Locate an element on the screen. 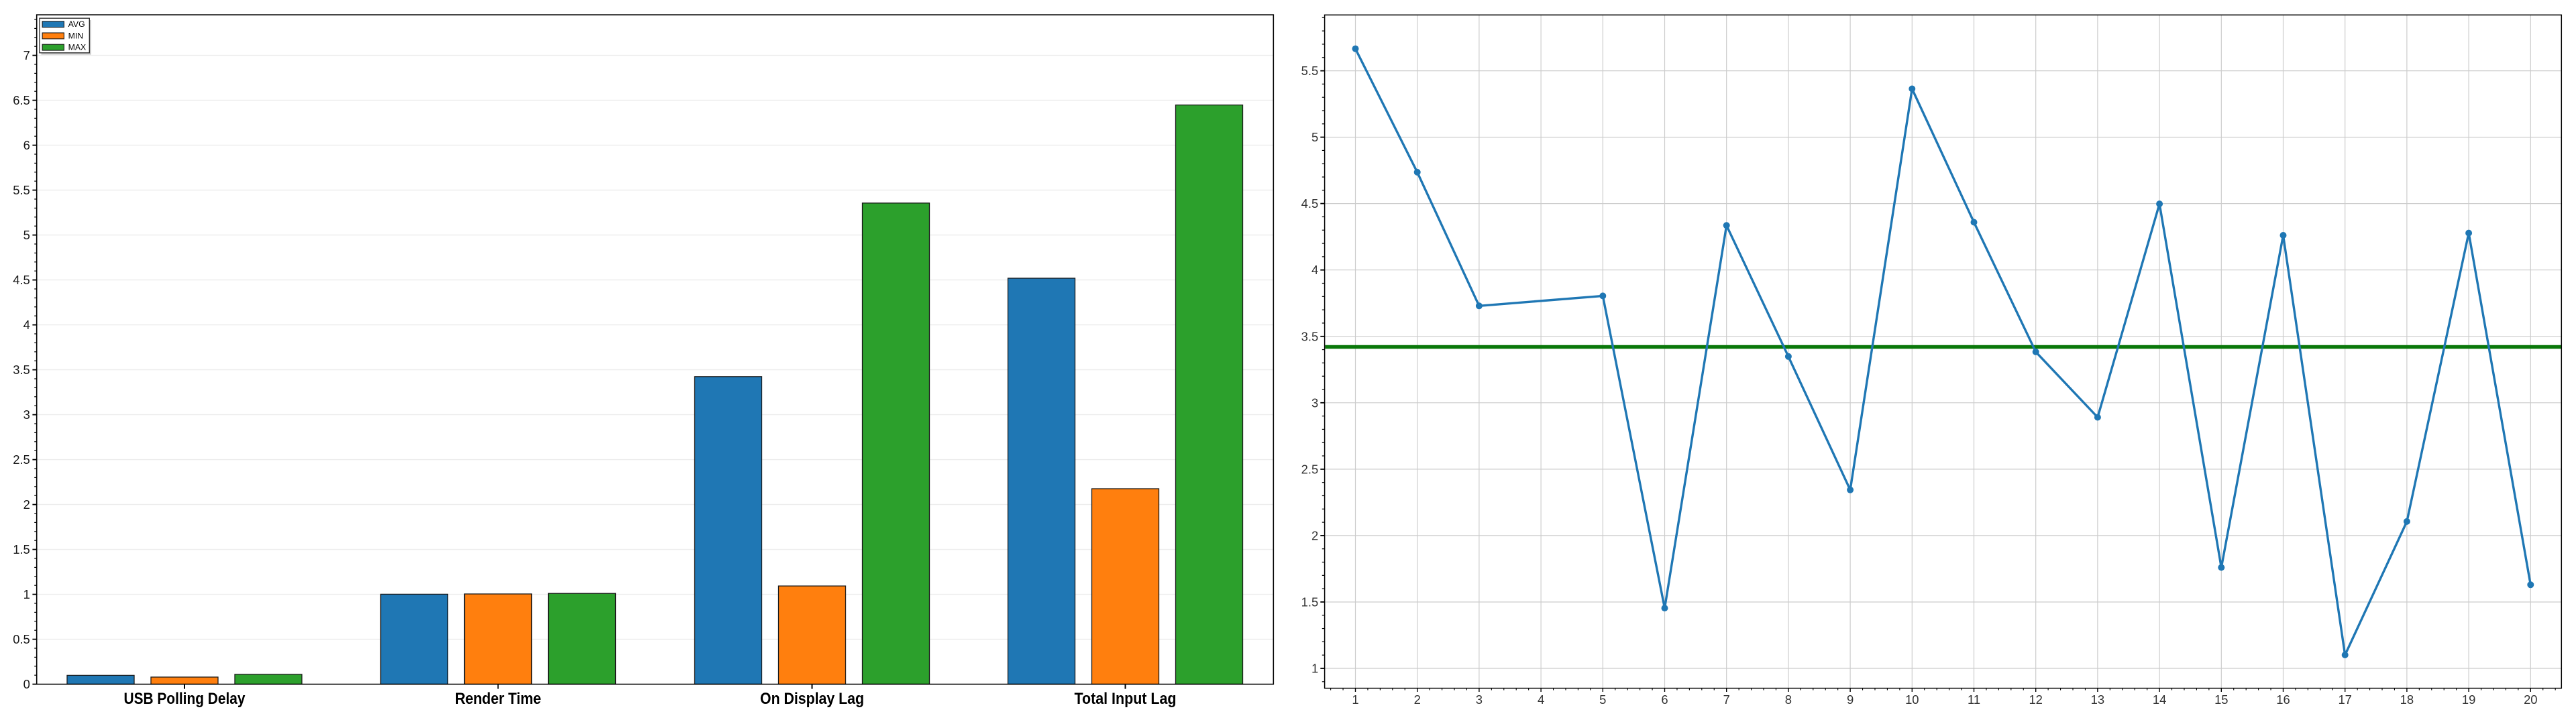 Image resolution: width=2576 pixels, height=724 pixels. svg-text: 12 is located at coordinates (2035, 700).